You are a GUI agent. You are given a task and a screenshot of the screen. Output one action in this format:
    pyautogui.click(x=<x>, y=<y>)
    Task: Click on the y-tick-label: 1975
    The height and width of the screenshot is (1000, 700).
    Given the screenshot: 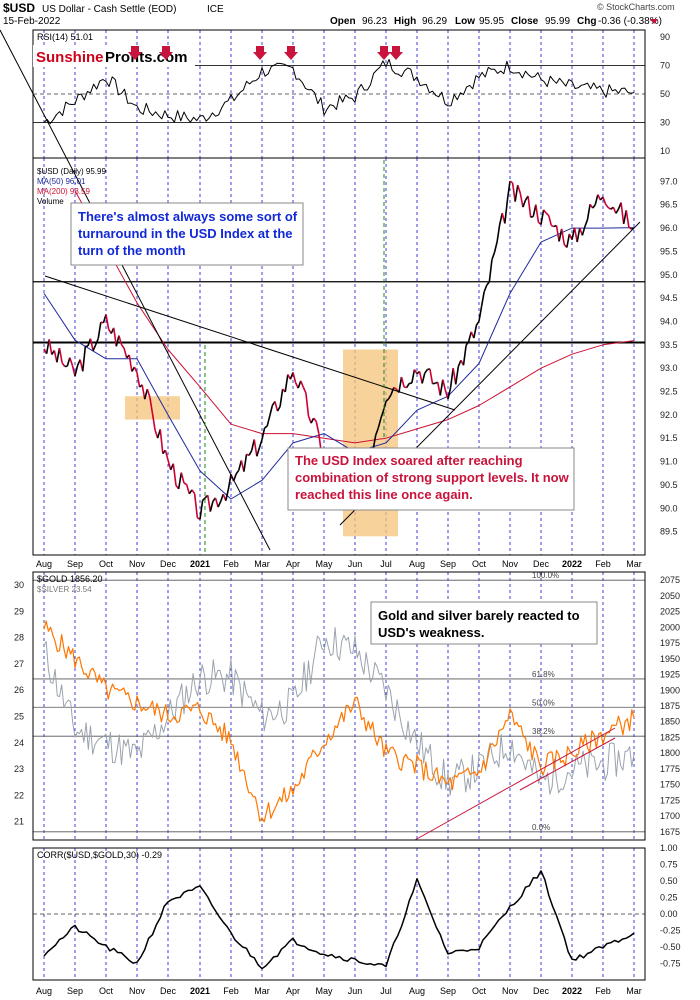 What is the action you would take?
    pyautogui.click(x=670, y=643)
    